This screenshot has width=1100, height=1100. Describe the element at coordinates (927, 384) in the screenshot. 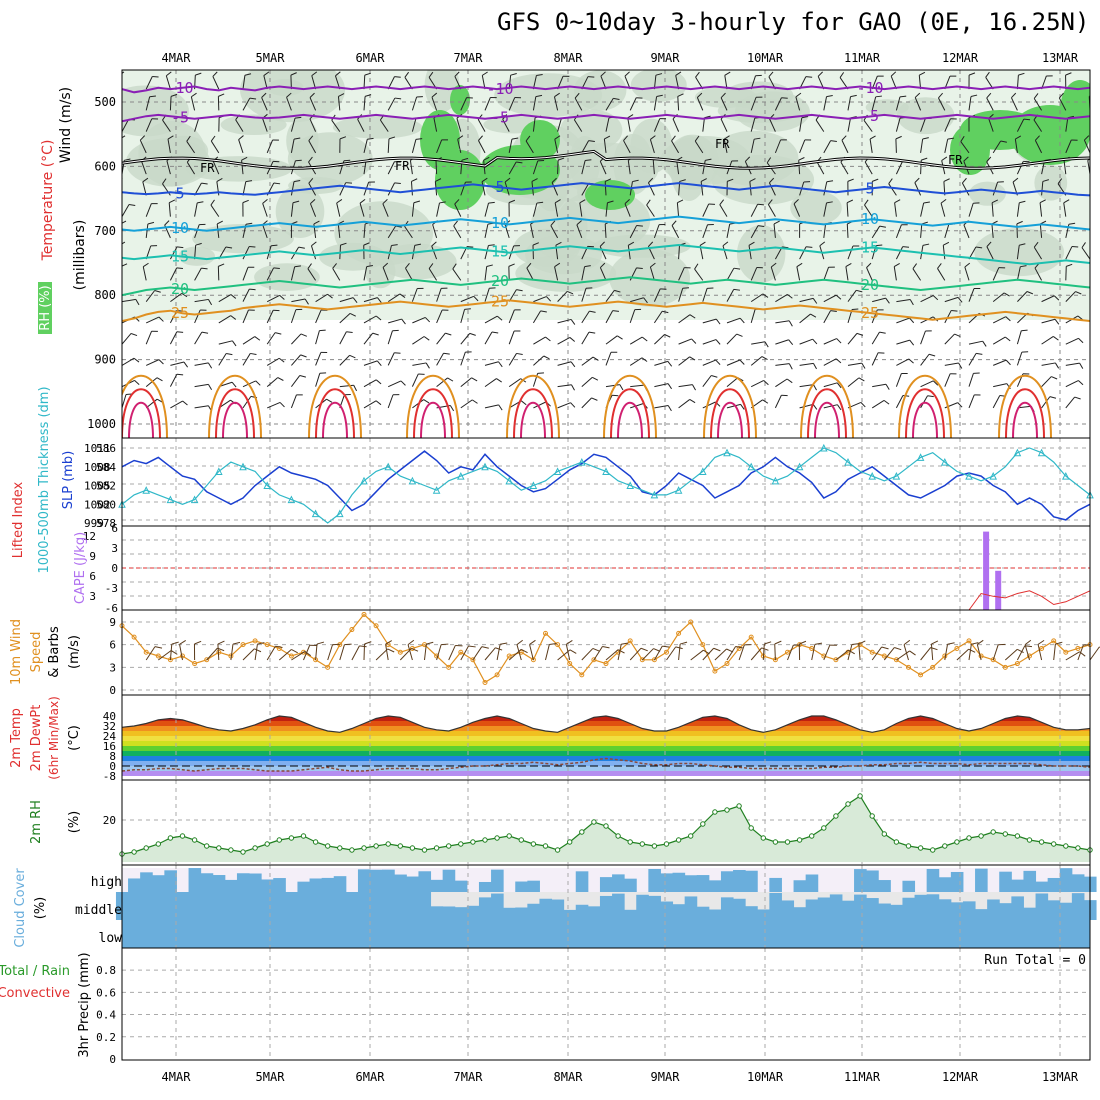

I see `upper-wind-barb-66-942-staff` at that location.